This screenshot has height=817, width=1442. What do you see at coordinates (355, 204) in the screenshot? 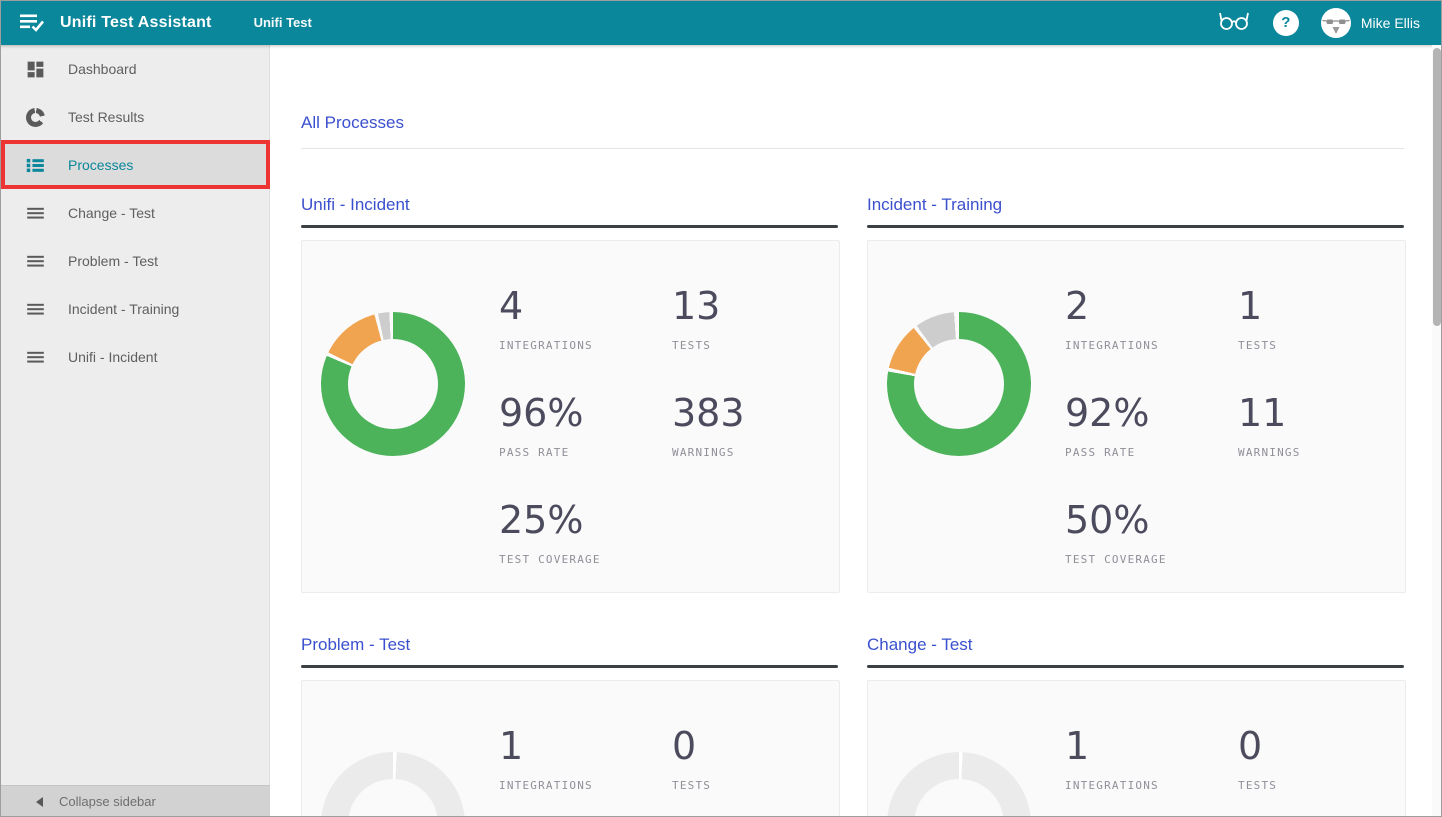
I see `process-title: Unifi - Incident` at bounding box center [355, 204].